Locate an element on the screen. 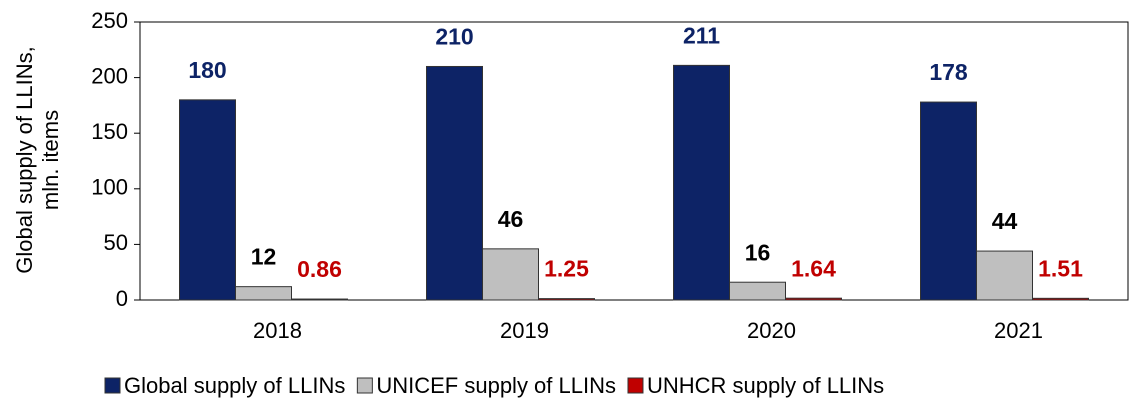 The image size is (1138, 405). value-label: 210 is located at coordinates (454, 37).